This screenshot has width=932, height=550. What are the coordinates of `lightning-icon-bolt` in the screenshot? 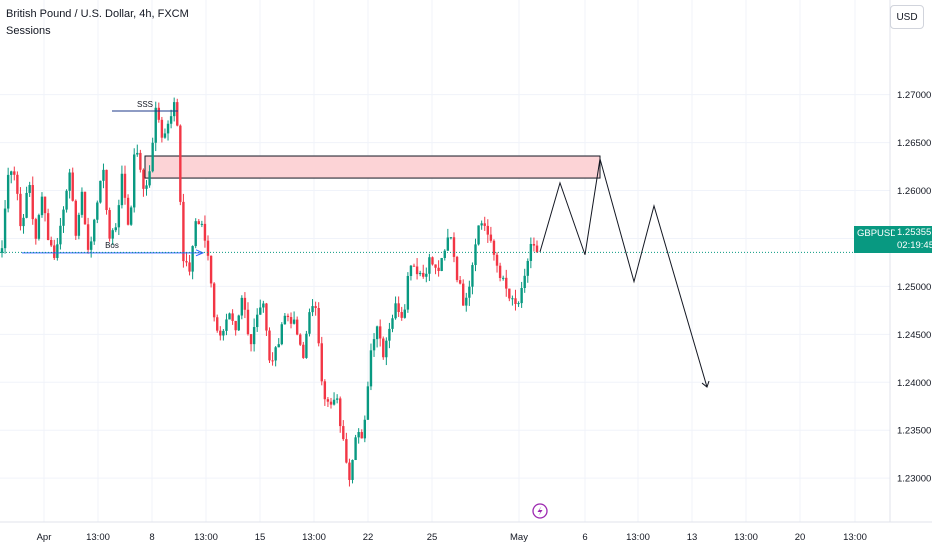 It's located at (540, 511).